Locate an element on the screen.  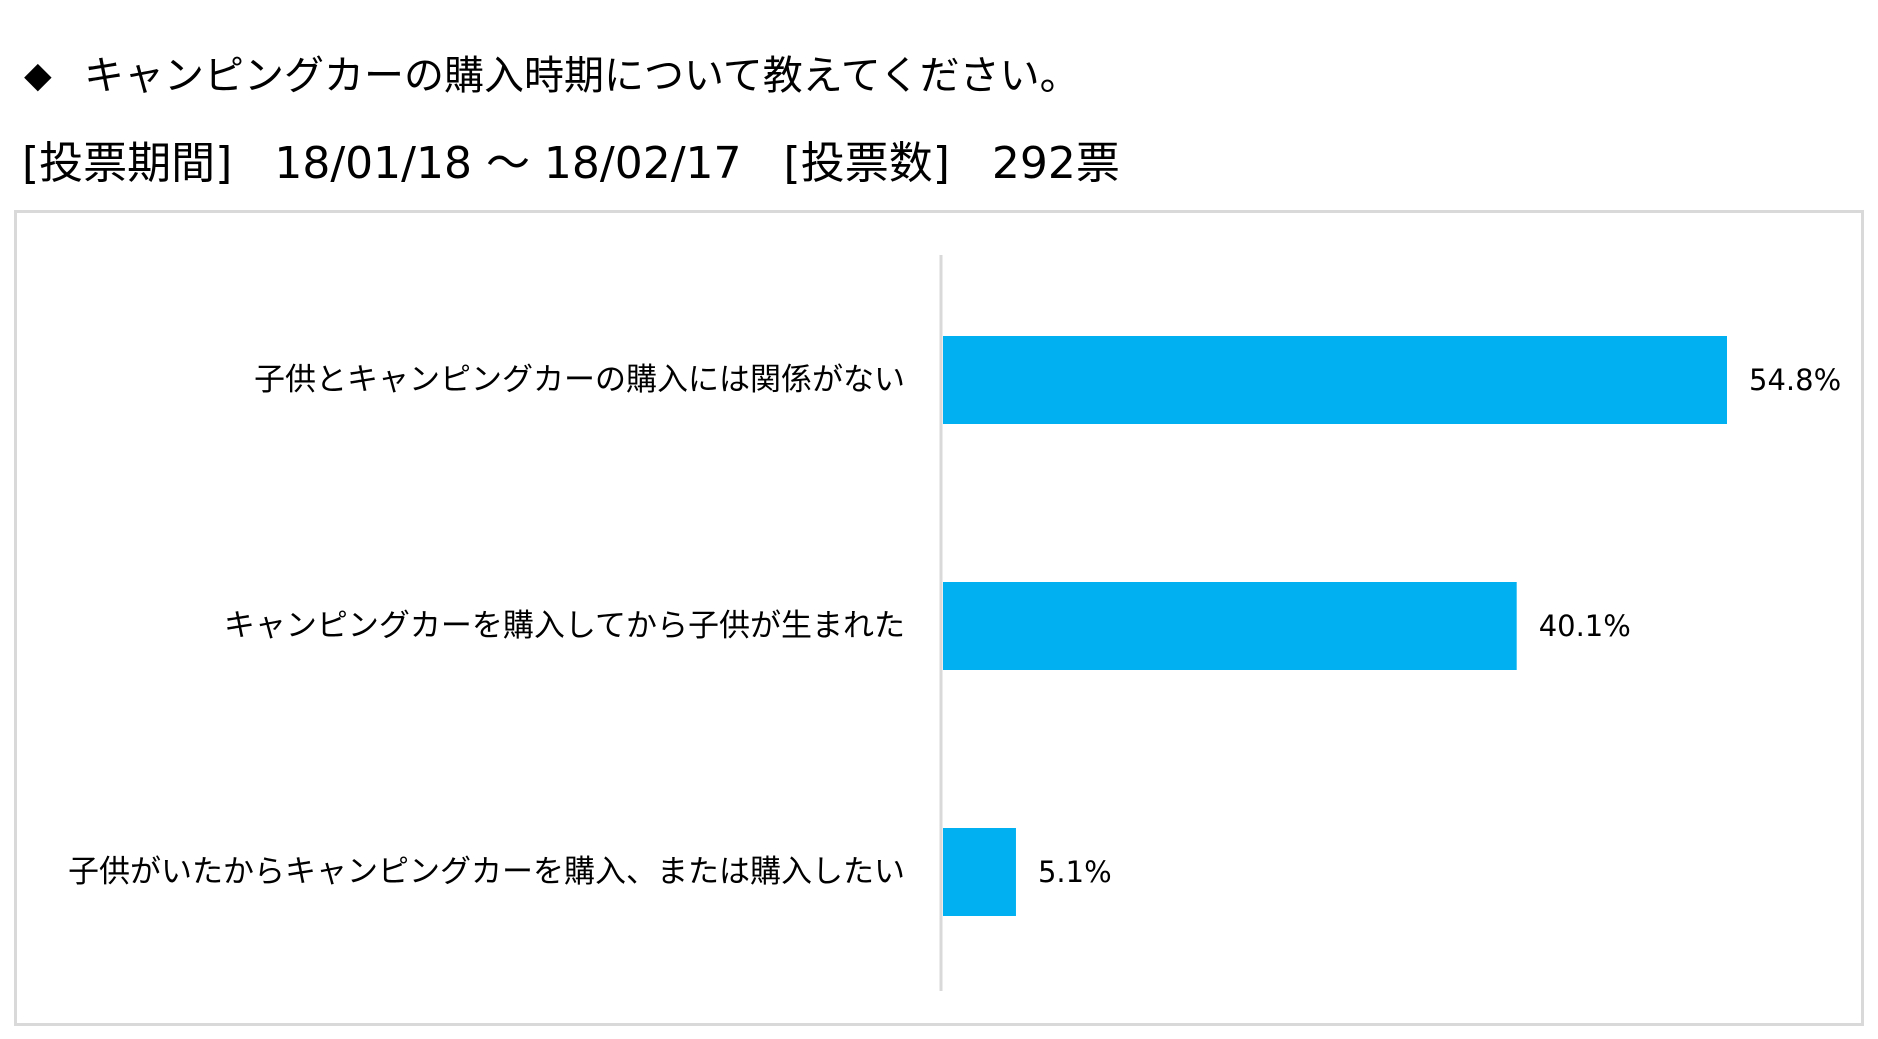
category-label-3: 子供がいたからキャンピングカーを購入、または購入したい is located at coordinates (486, 872).